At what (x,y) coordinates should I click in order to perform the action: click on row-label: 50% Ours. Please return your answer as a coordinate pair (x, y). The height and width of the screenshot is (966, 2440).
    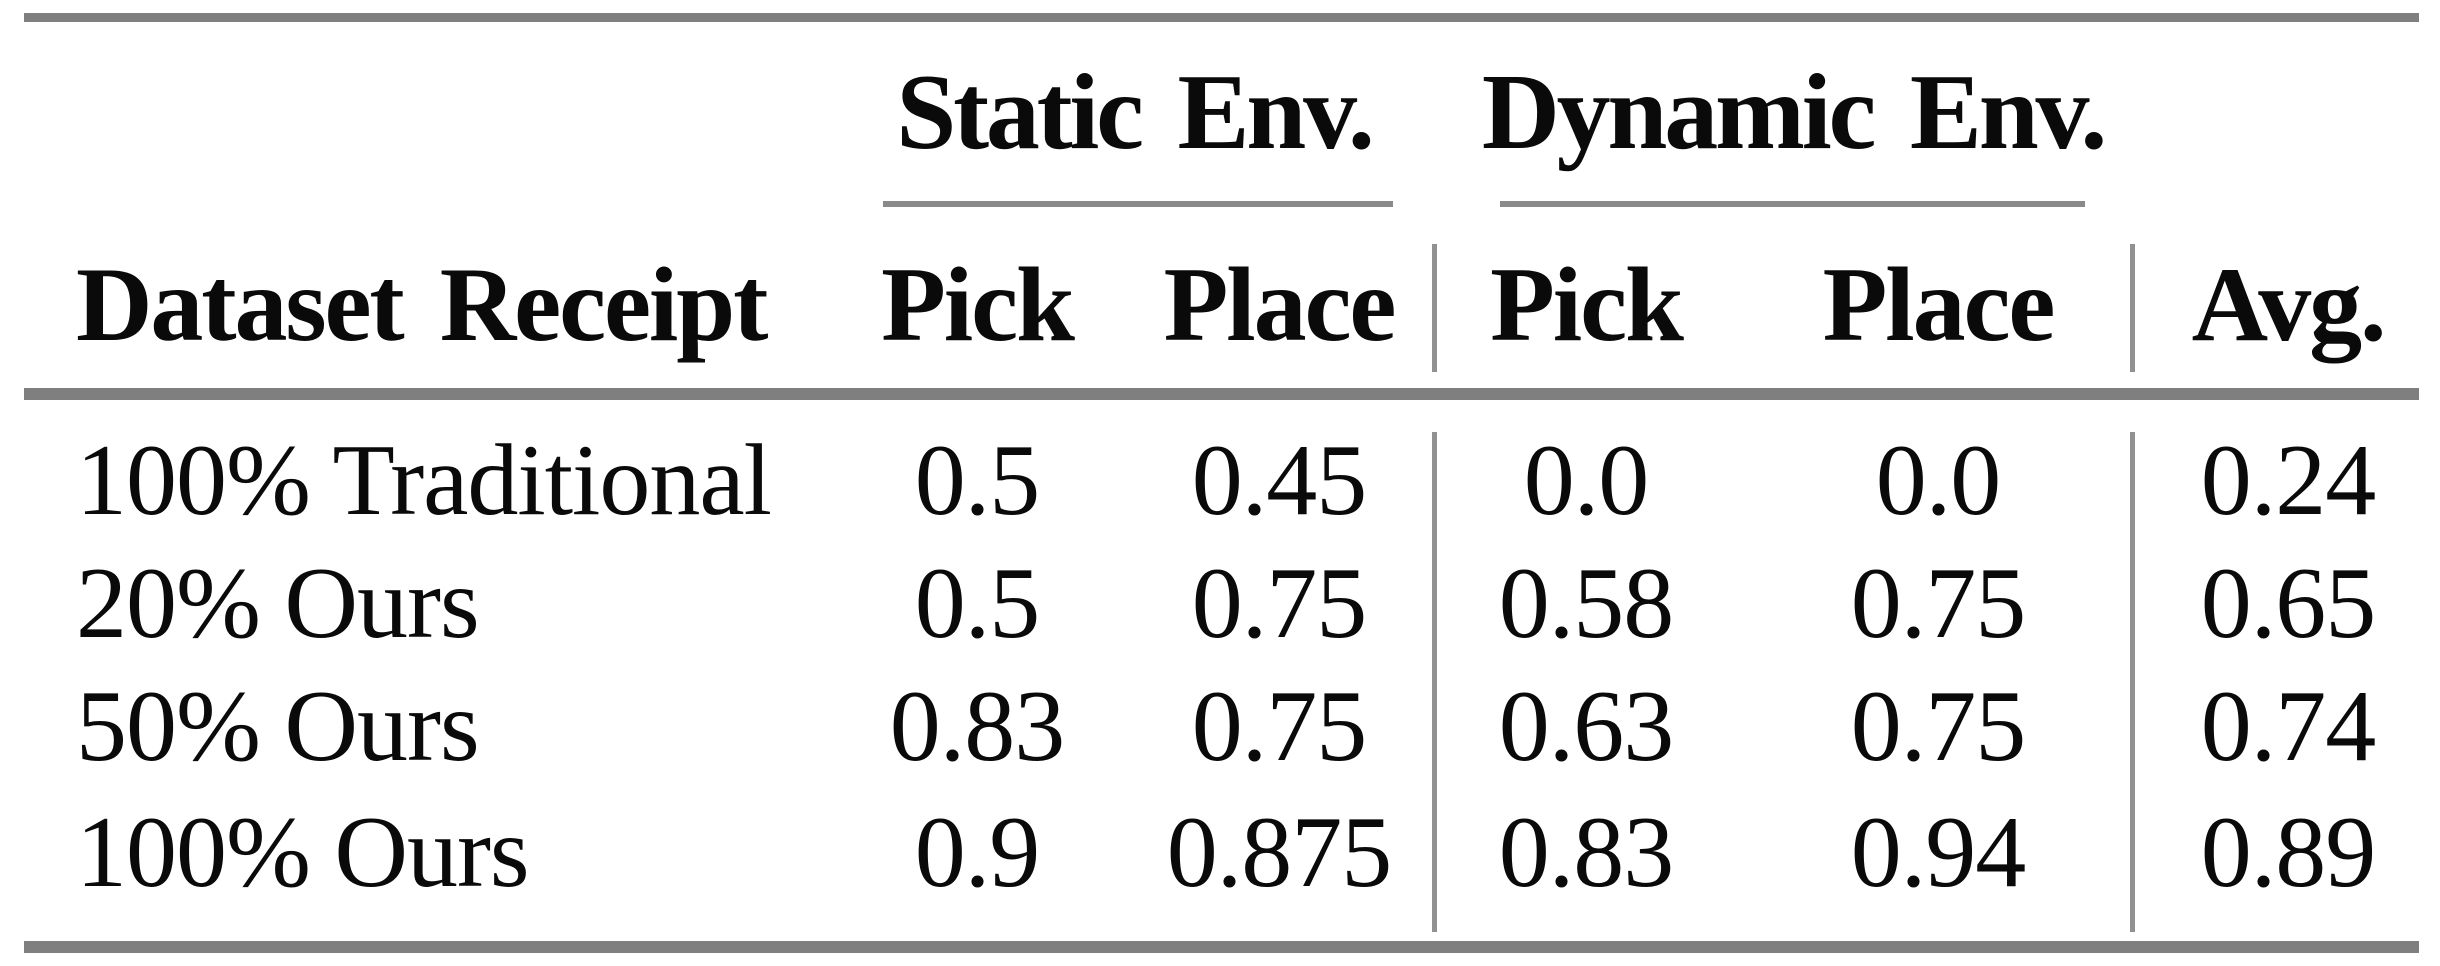
    Looking at the image, I should click on (278, 726).